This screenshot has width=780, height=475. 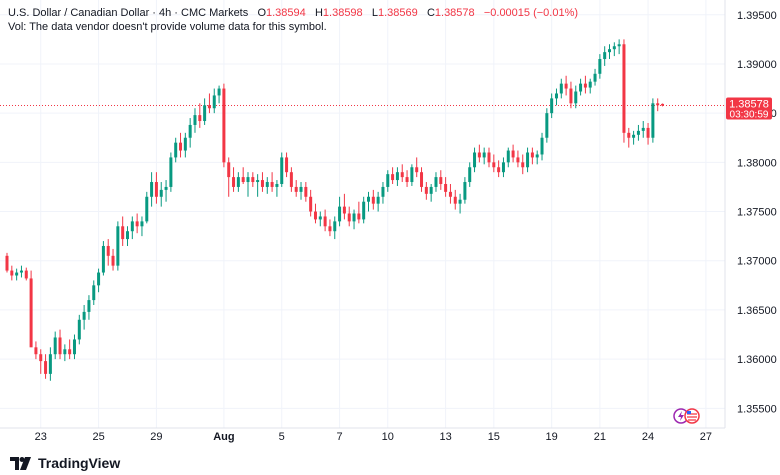 What do you see at coordinates (552, 437) in the screenshot?
I see `x-tick-label: 19` at bounding box center [552, 437].